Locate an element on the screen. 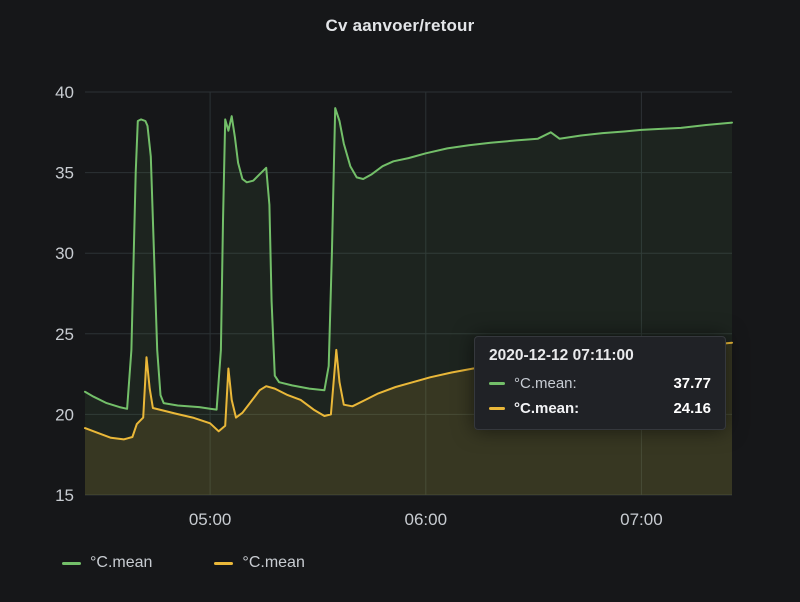 This screenshot has width=800, height=602. y-tick-label: 20 is located at coordinates (64, 414).